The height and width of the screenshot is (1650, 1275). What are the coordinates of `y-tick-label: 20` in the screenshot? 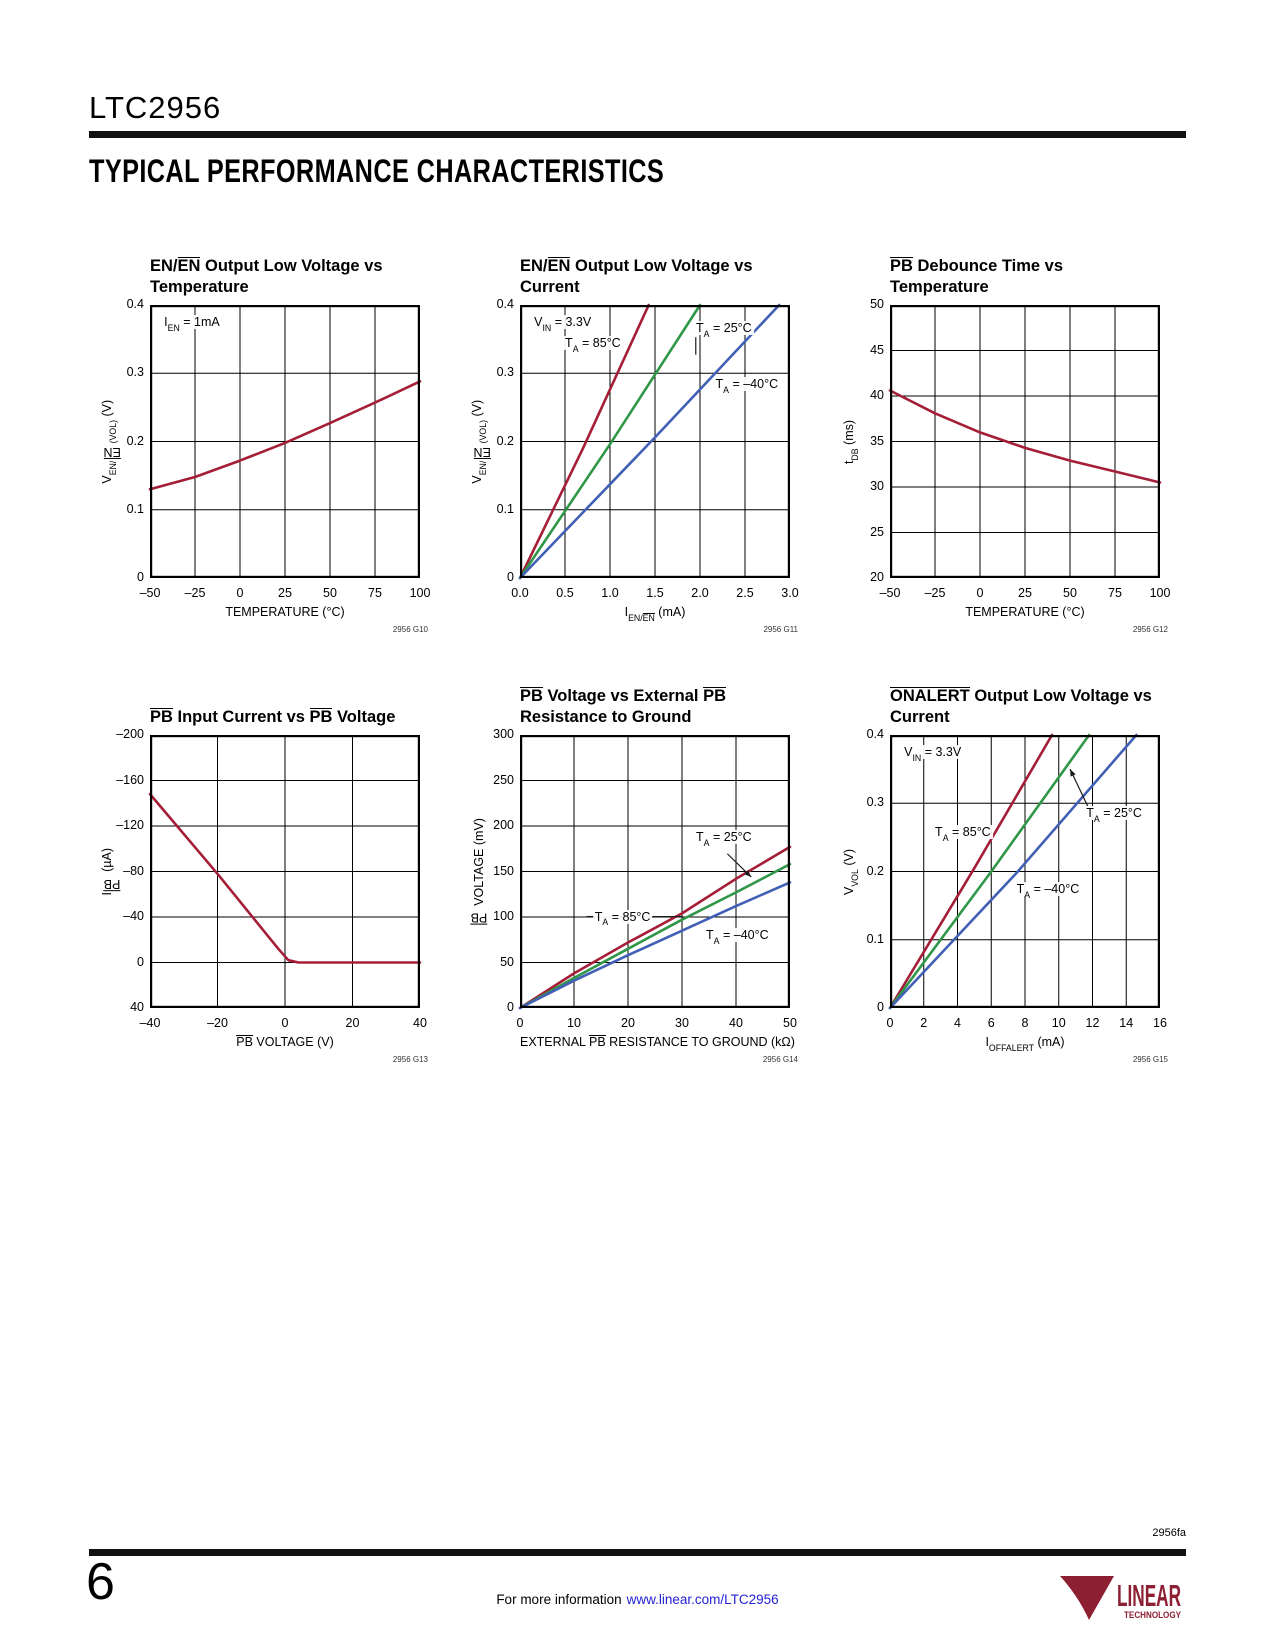 It's located at (877, 577).